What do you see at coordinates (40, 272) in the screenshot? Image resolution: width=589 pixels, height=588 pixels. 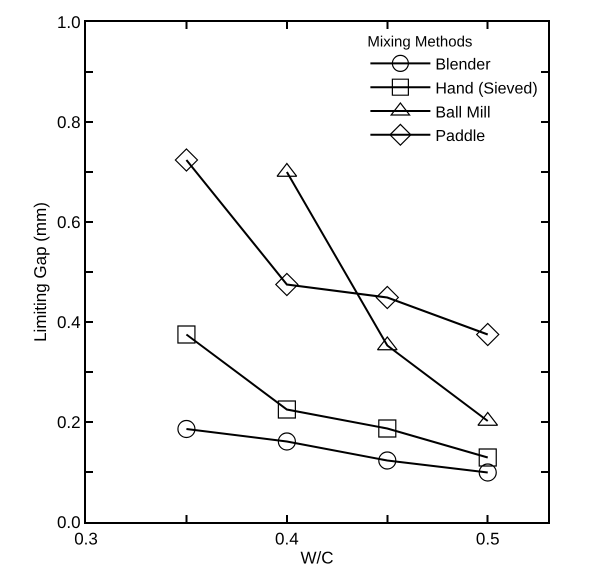 I see `y-axis-title: Limiting Gap (mm)` at bounding box center [40, 272].